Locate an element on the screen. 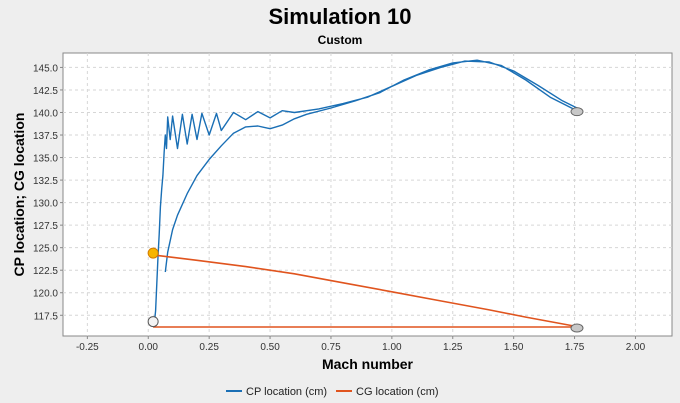  x-tick-label: 0.50 is located at coordinates (270, 347).